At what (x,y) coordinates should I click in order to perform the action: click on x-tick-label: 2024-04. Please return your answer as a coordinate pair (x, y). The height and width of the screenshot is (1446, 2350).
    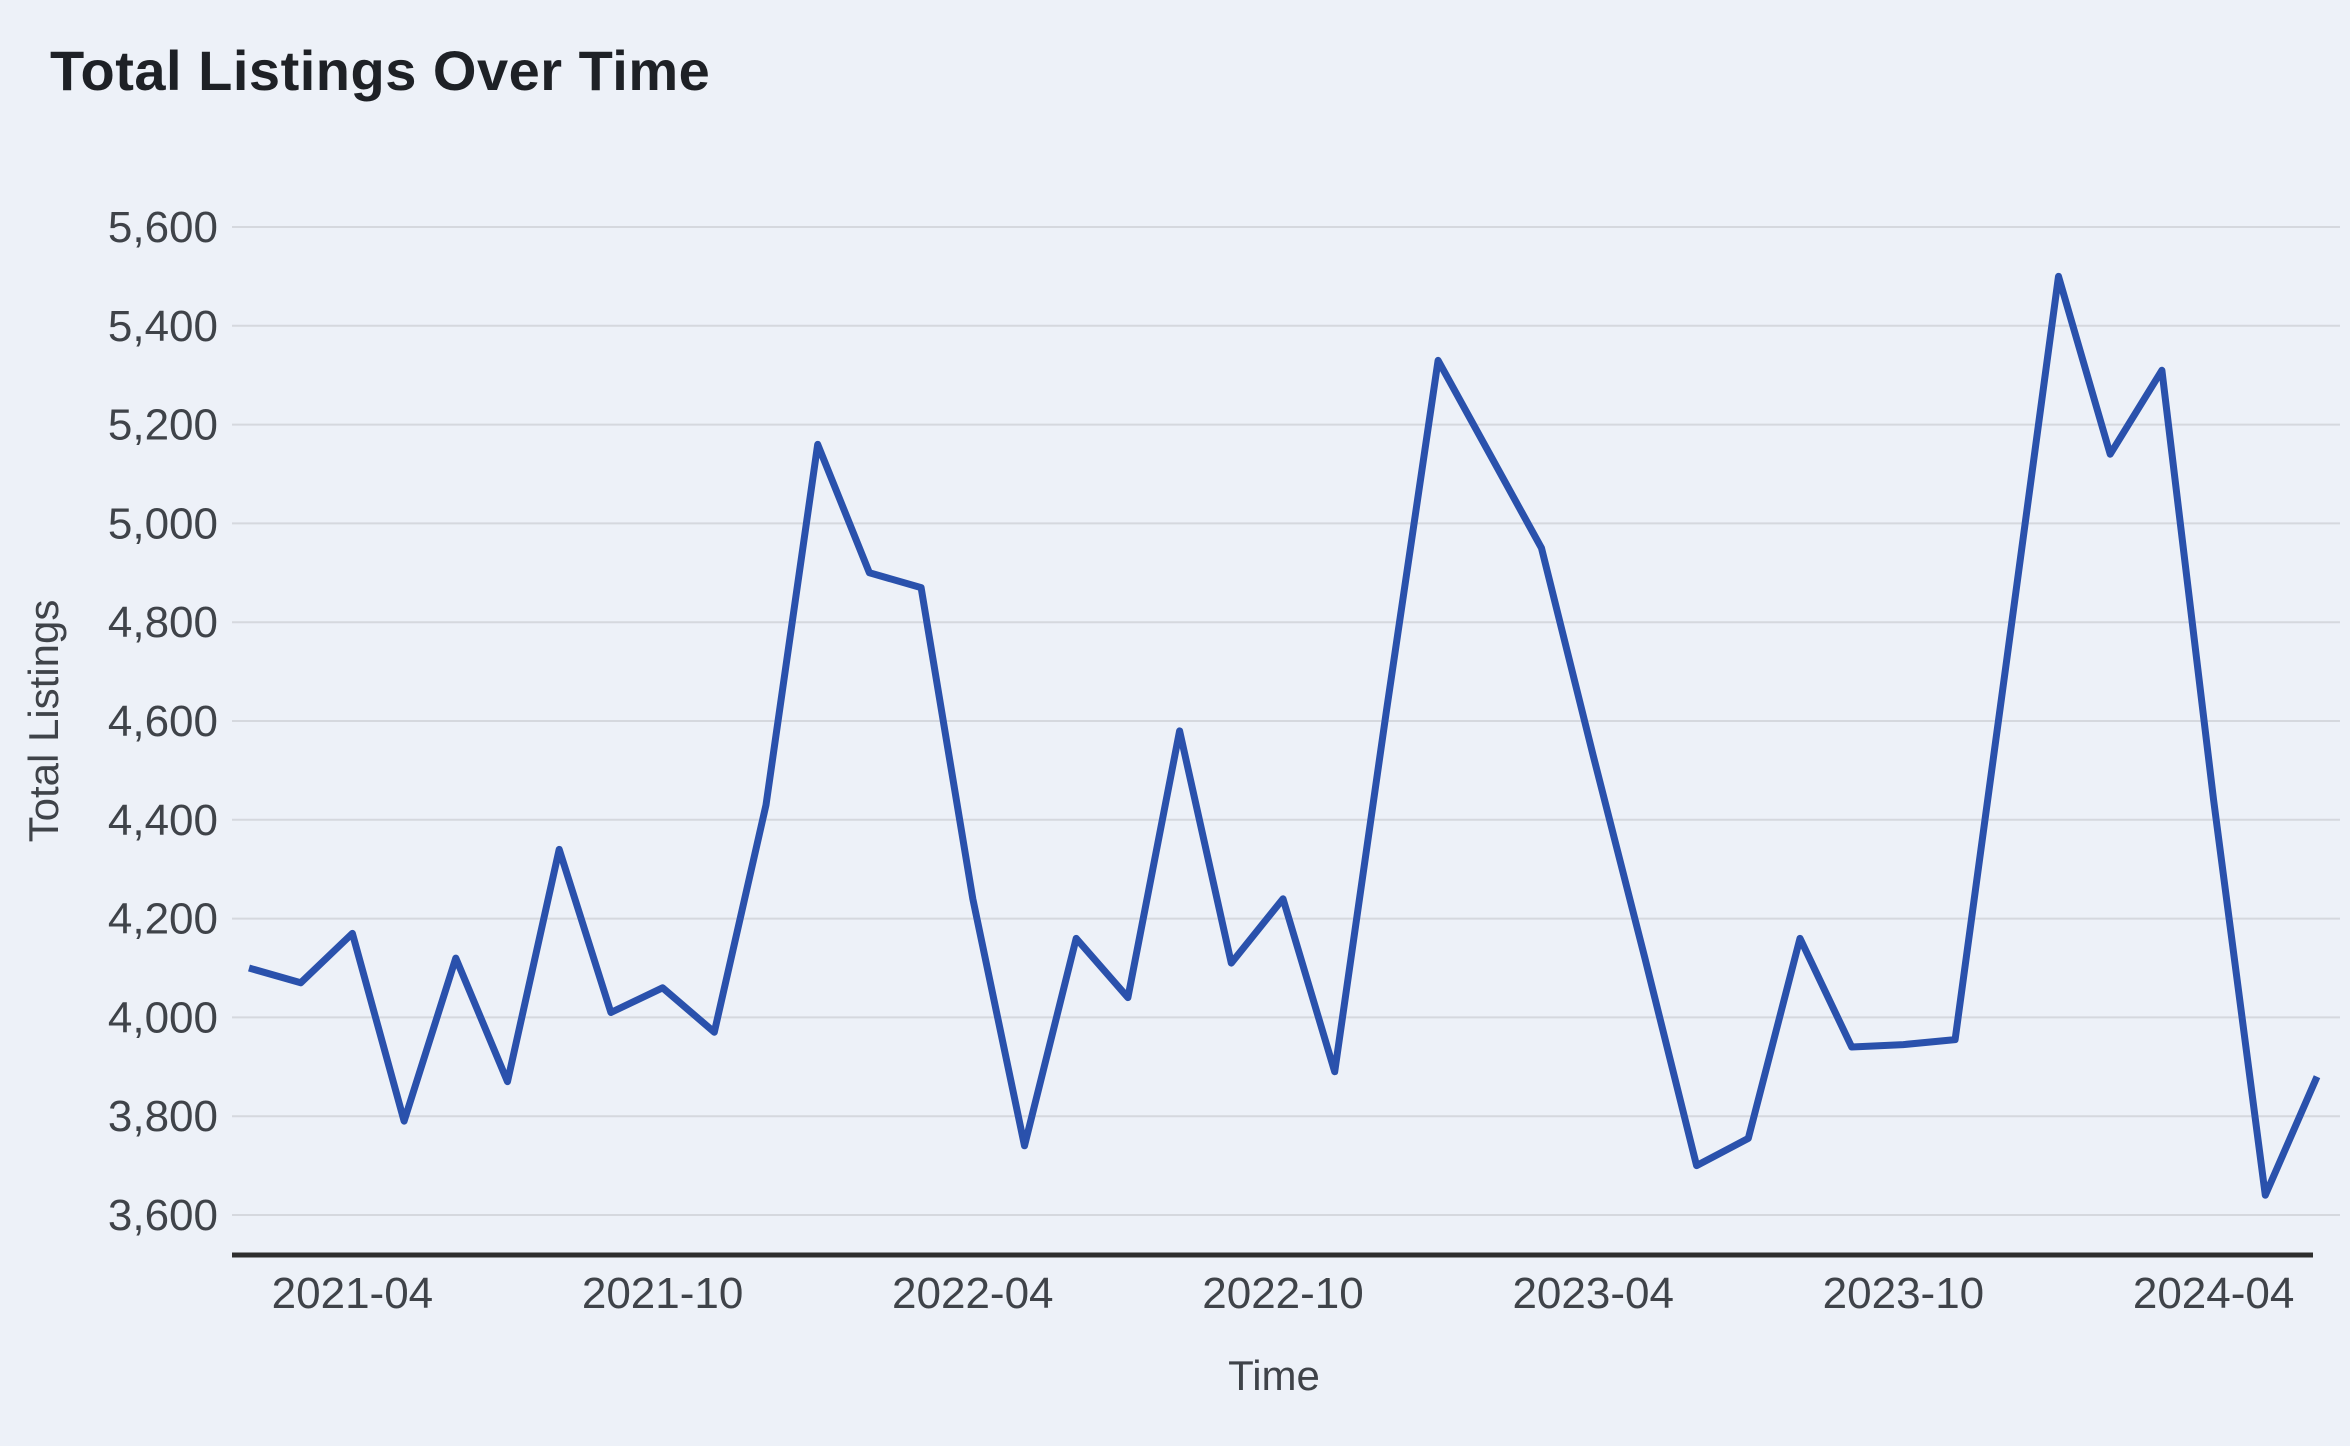
    Looking at the image, I should click on (2213, 1293).